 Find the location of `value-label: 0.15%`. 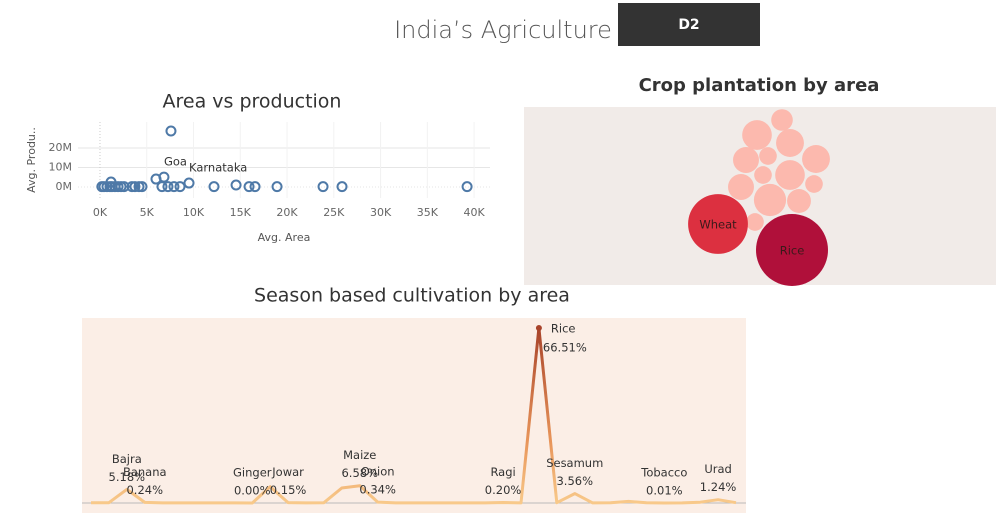

value-label: 0.15% is located at coordinates (288, 490).